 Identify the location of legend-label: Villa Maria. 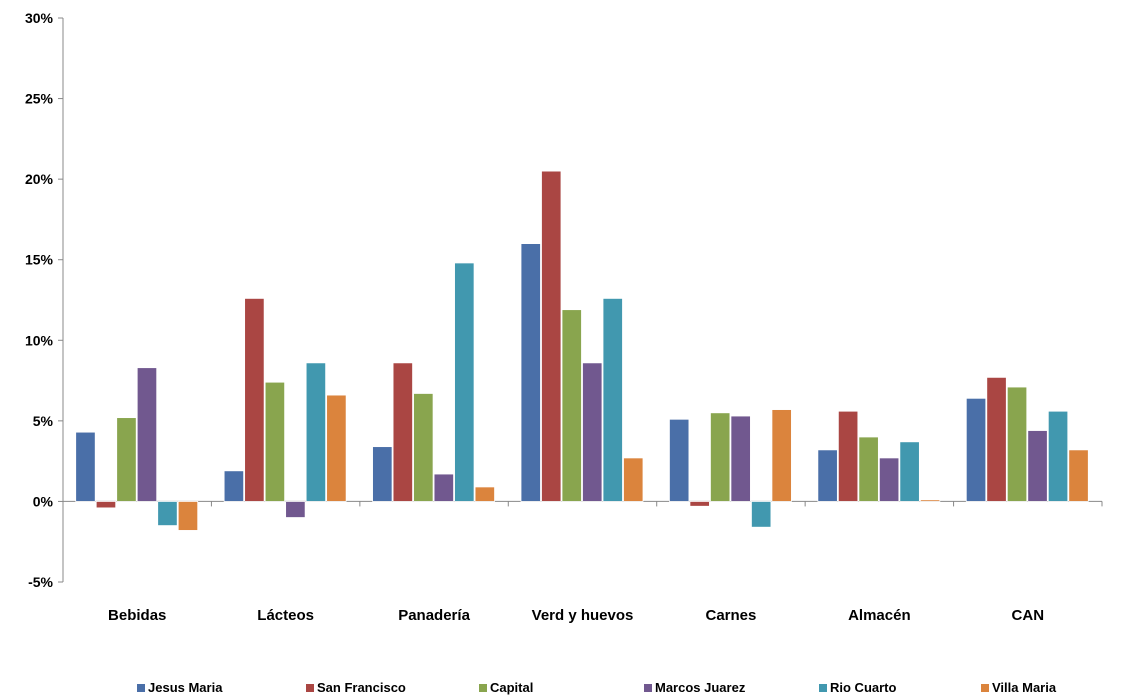
(1024, 687).